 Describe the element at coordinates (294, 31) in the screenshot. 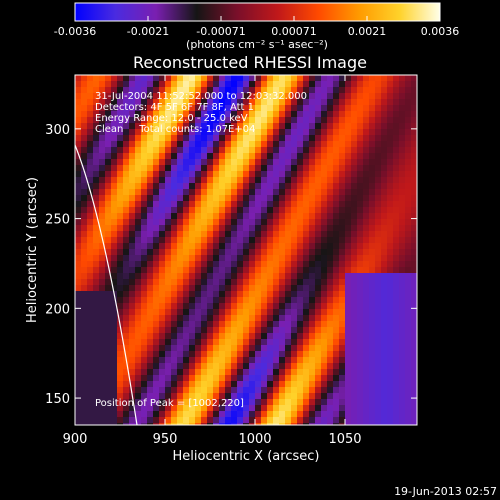

I see `colorbar-tick-label: 0.00071` at that location.